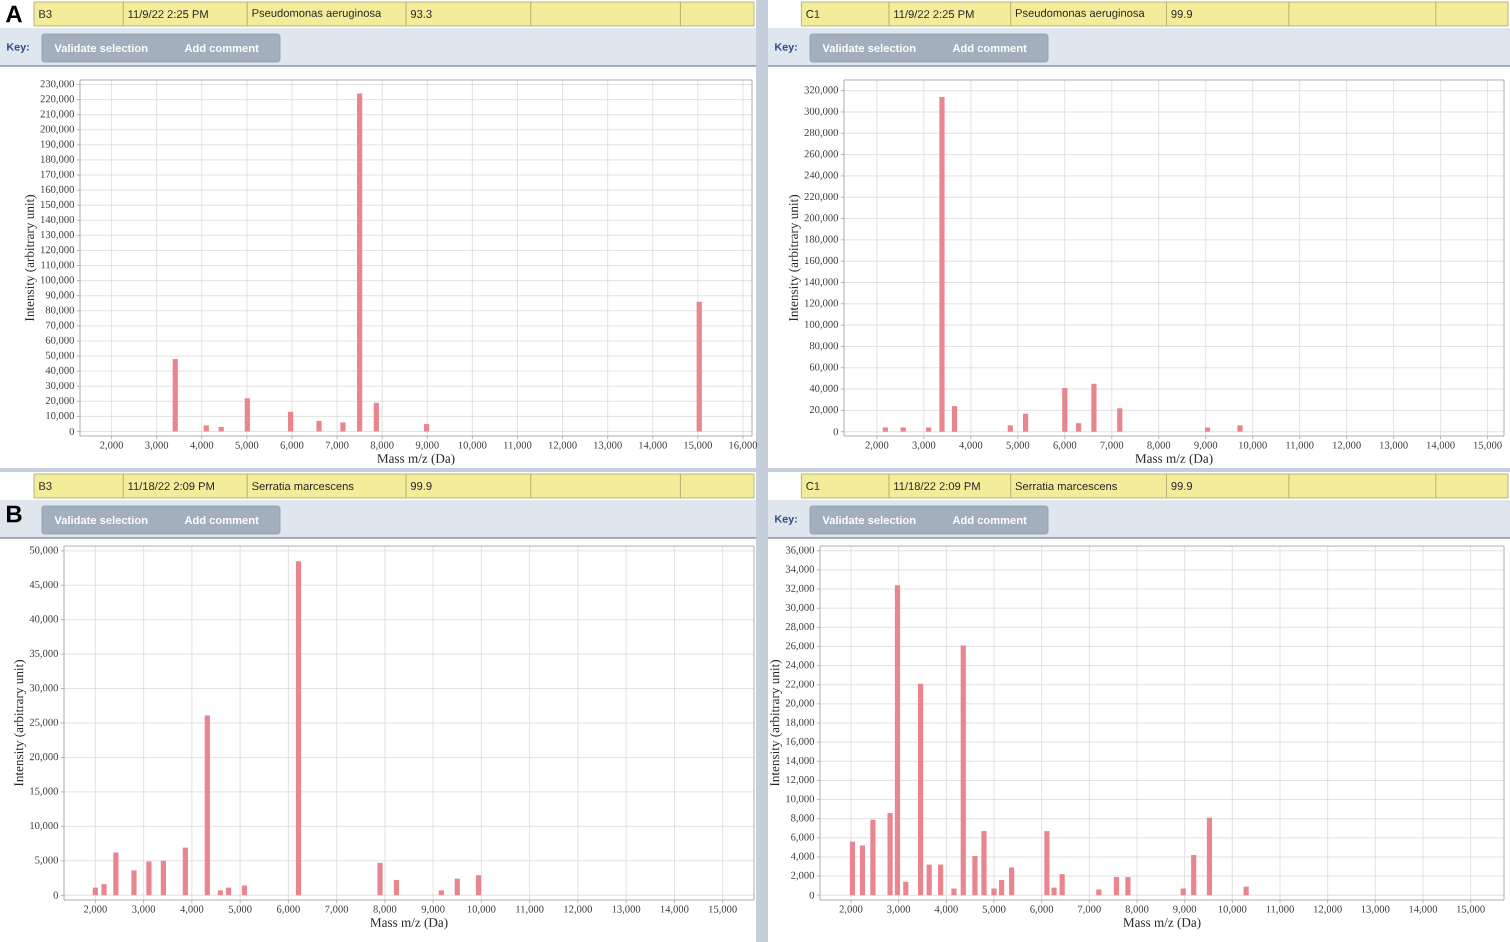 The image size is (1510, 942). I want to click on chart-title: B, so click(14, 514).